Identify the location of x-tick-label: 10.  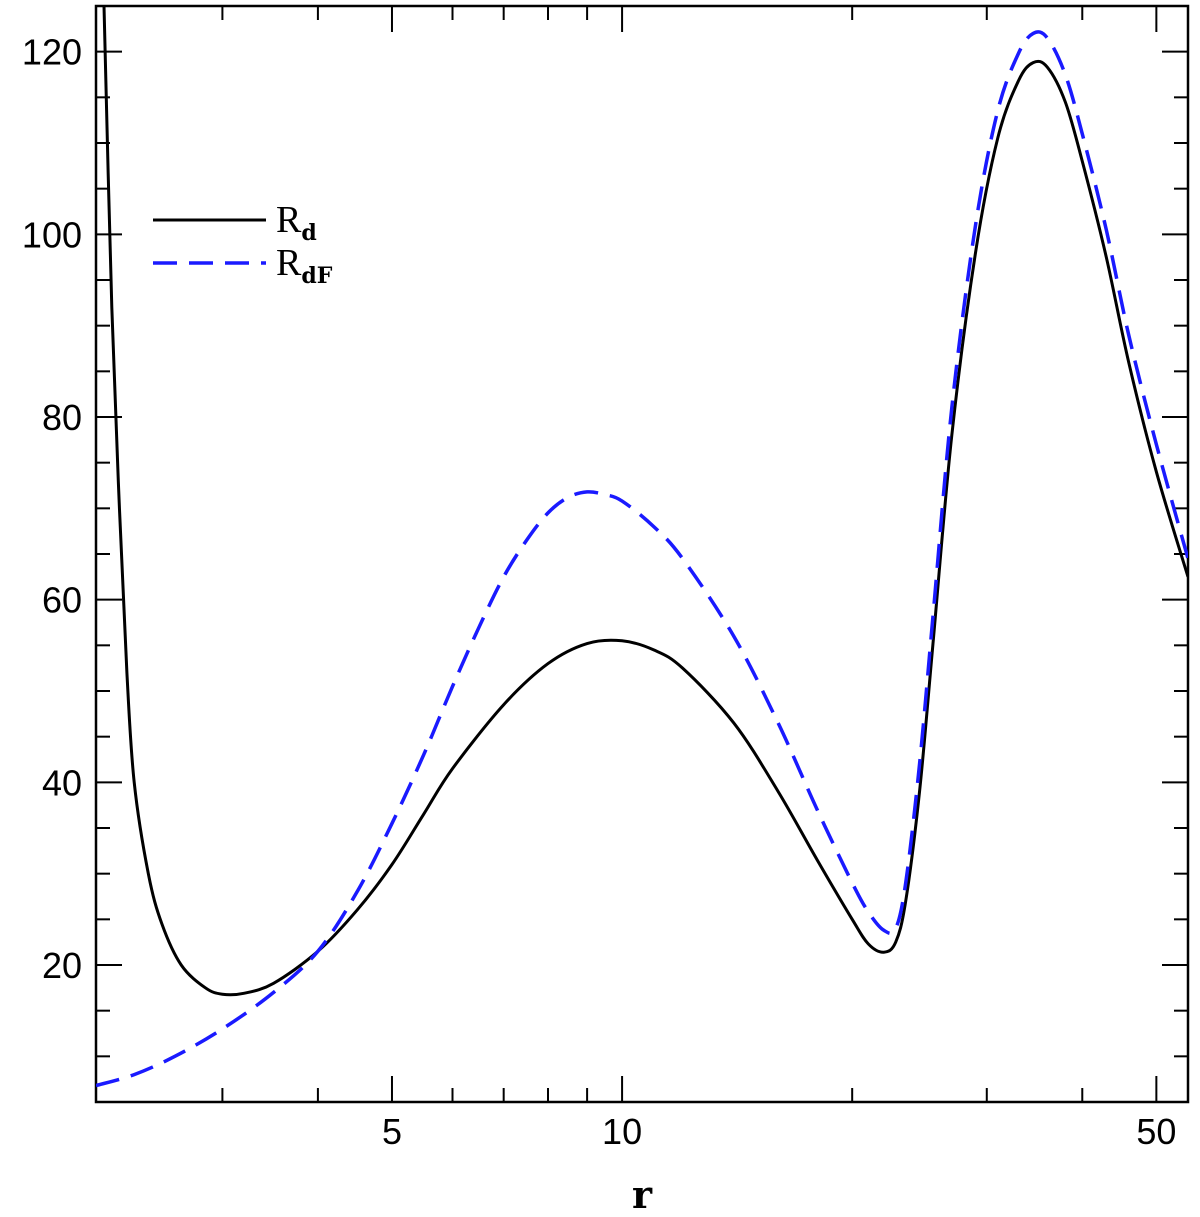
(622, 1131).